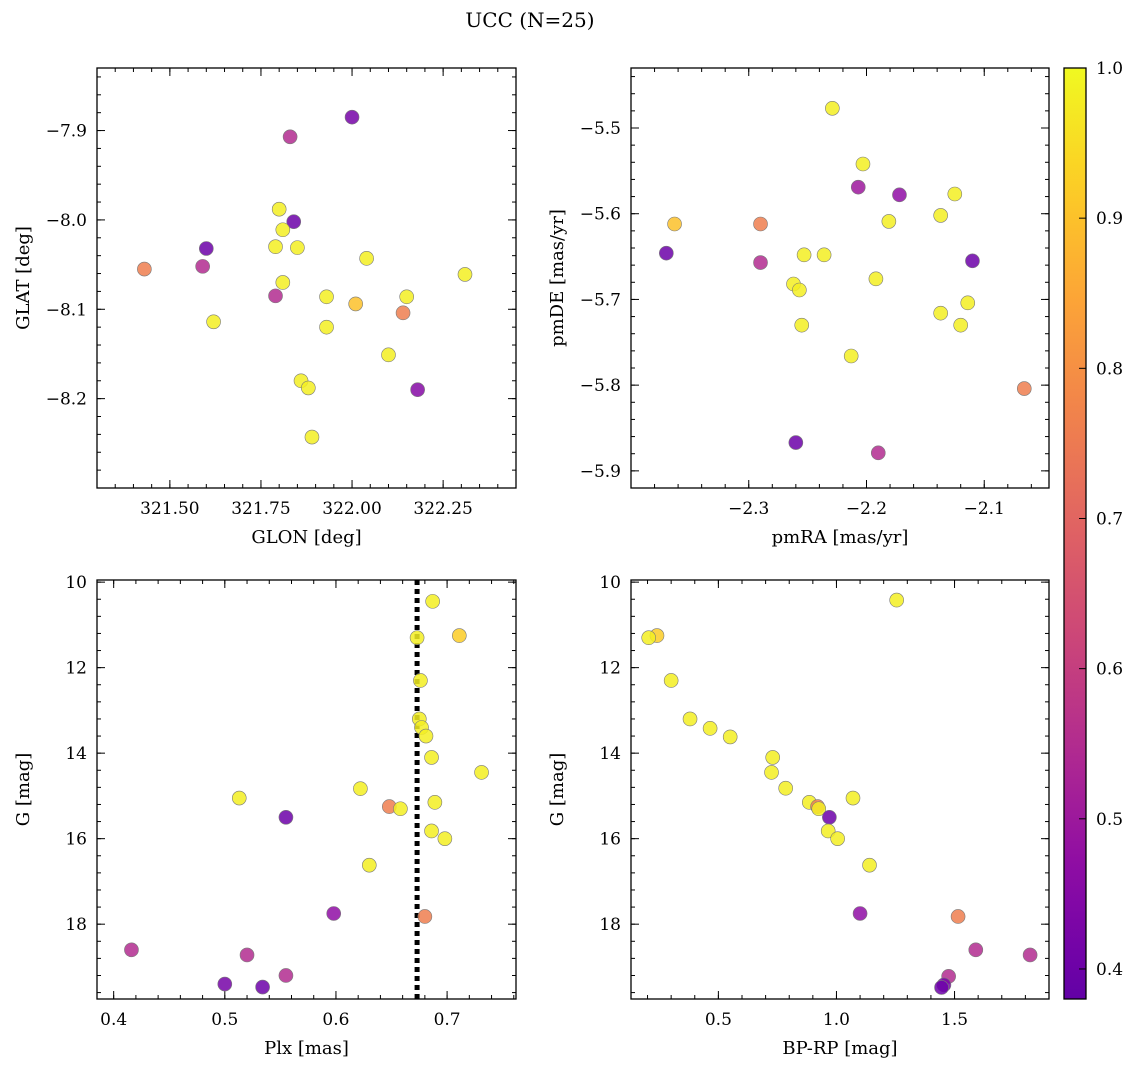 The width and height of the screenshot is (1136, 1067). I want to click on x-tick-label: 0.7, so click(447, 1020).